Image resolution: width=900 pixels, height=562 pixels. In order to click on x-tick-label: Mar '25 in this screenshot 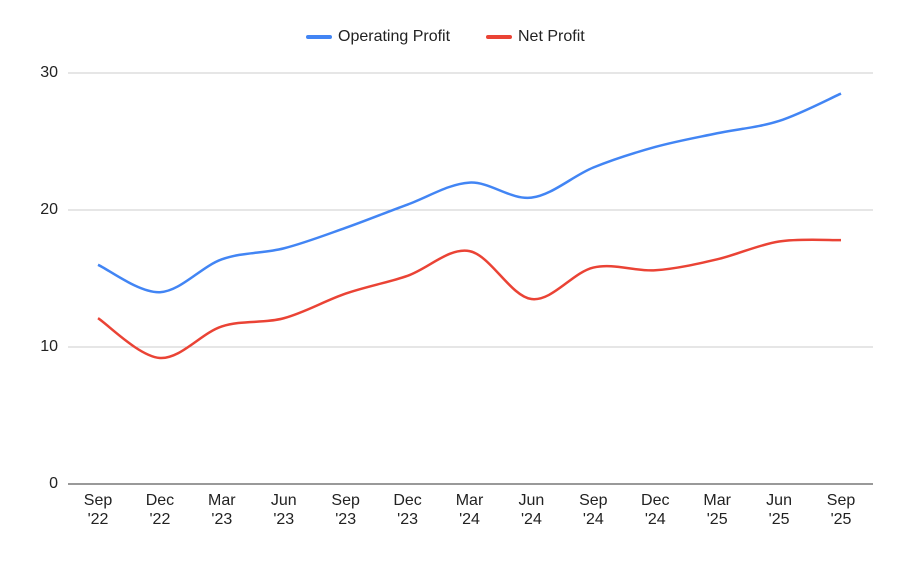, I will do `click(717, 510)`.